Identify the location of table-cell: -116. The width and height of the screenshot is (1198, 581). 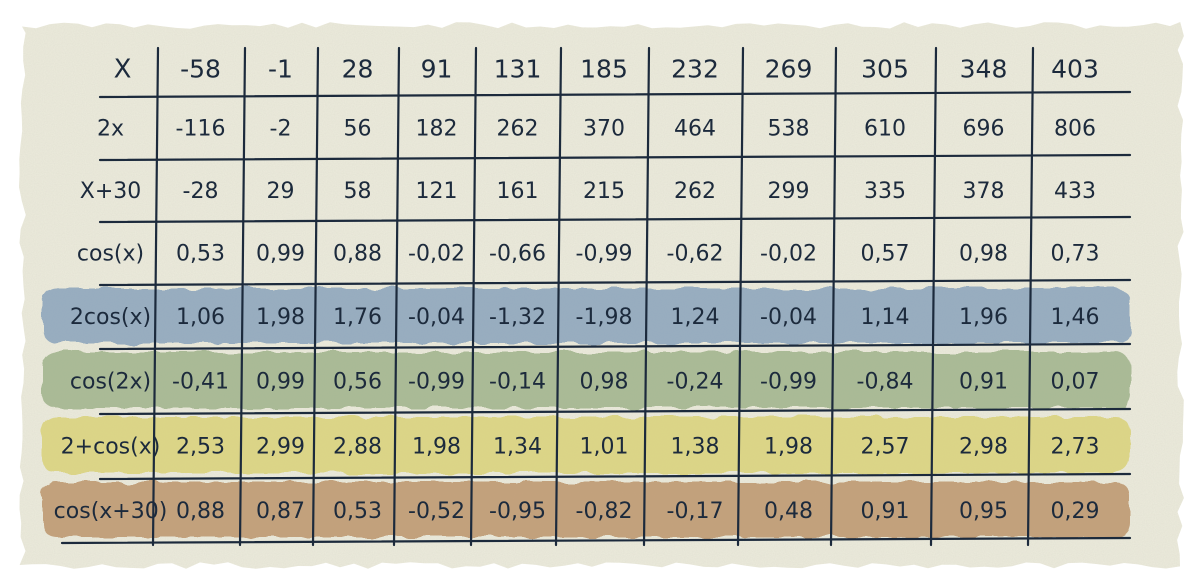
(201, 129).